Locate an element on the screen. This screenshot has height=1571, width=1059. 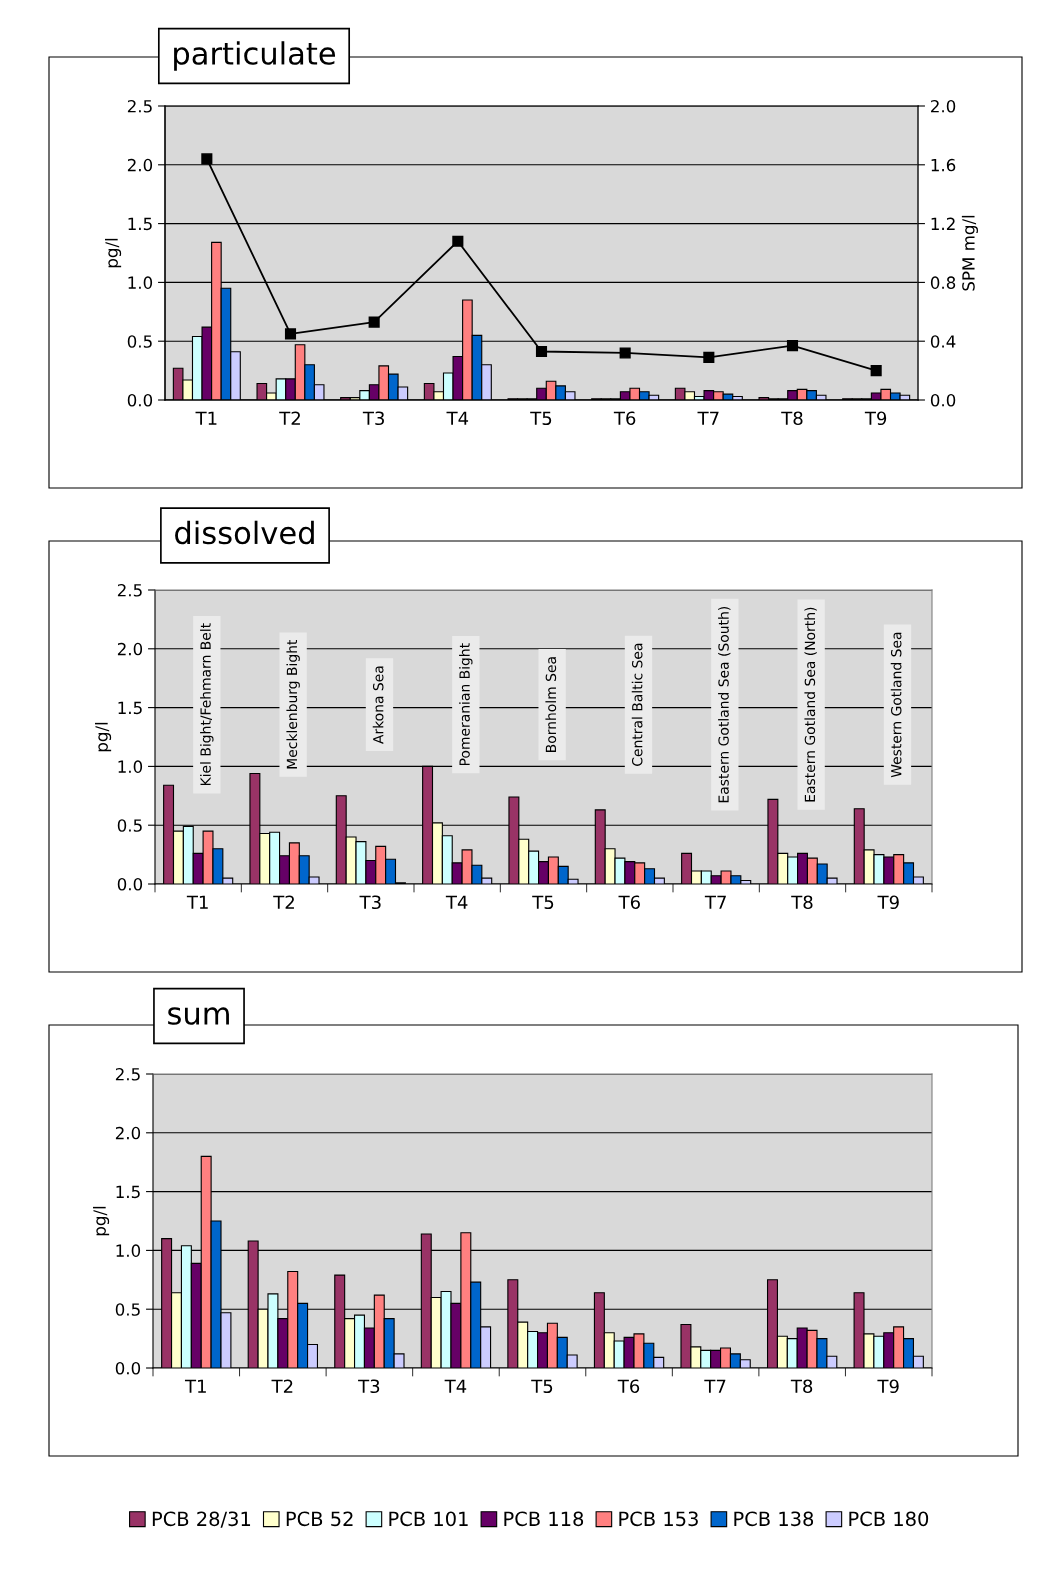
y2-tick-label: 0.8 is located at coordinates (943, 282).